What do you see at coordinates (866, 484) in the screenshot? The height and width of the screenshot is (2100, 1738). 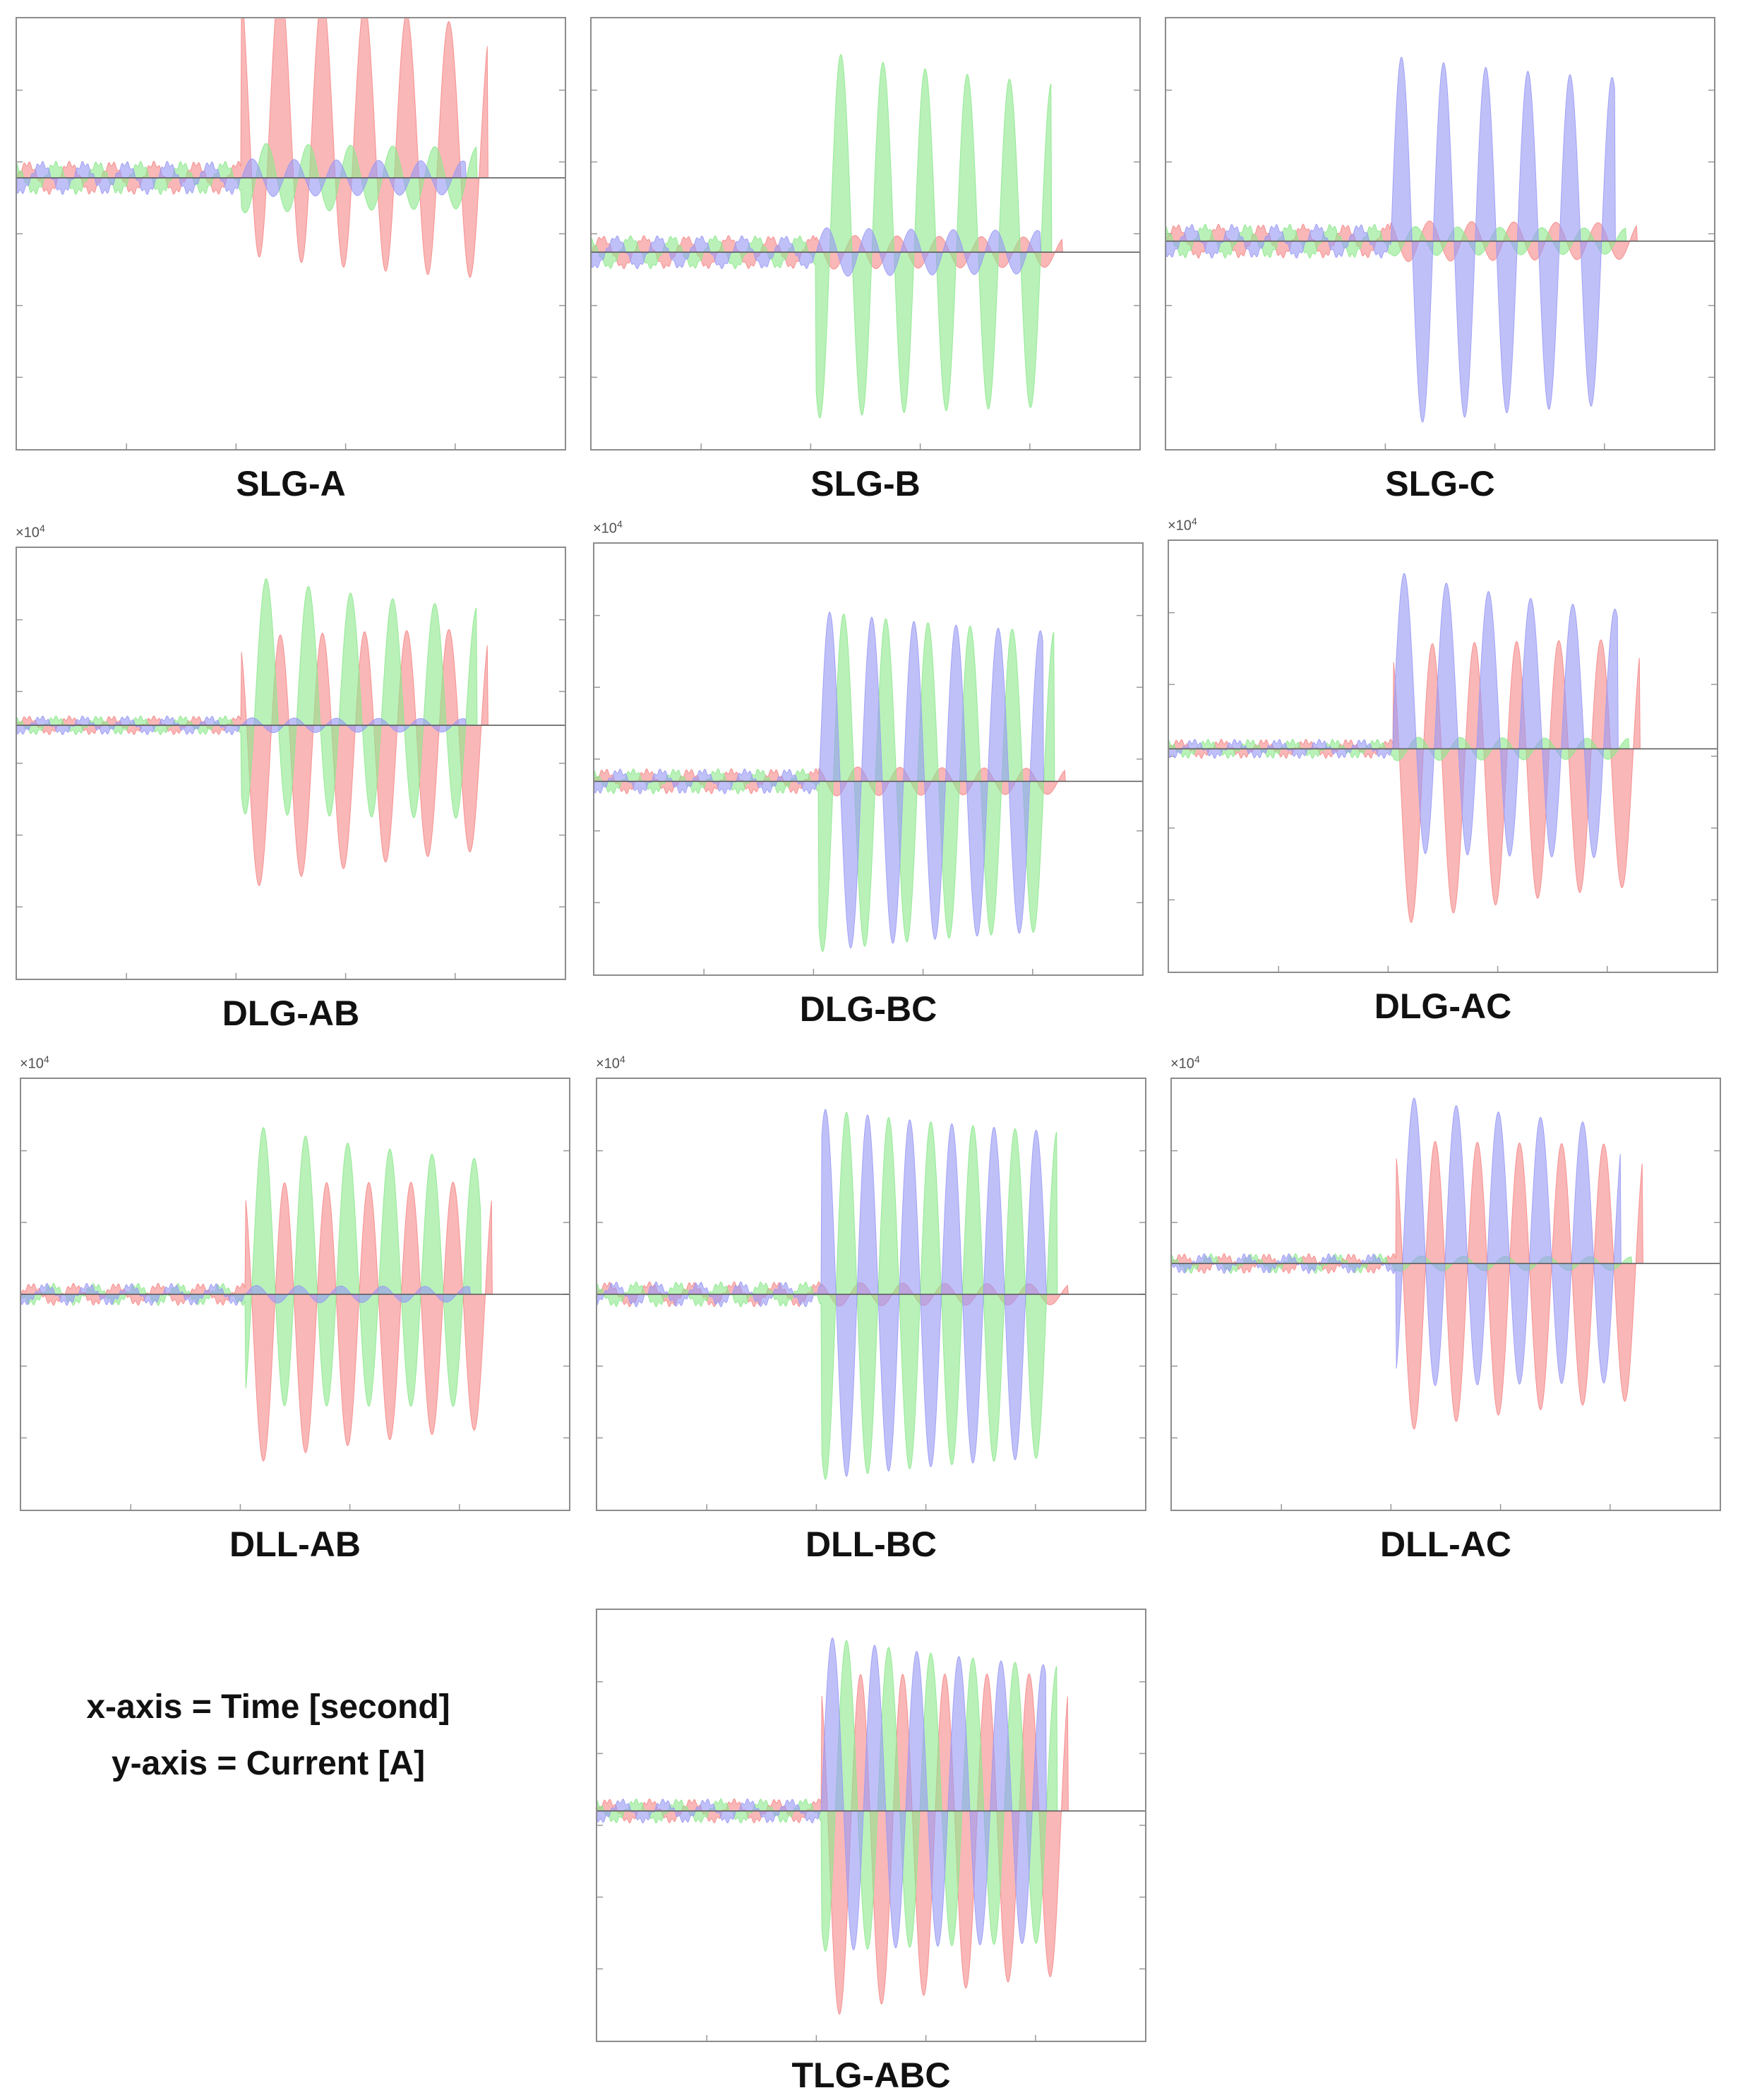 I see `panel-title: SLG-B` at bounding box center [866, 484].